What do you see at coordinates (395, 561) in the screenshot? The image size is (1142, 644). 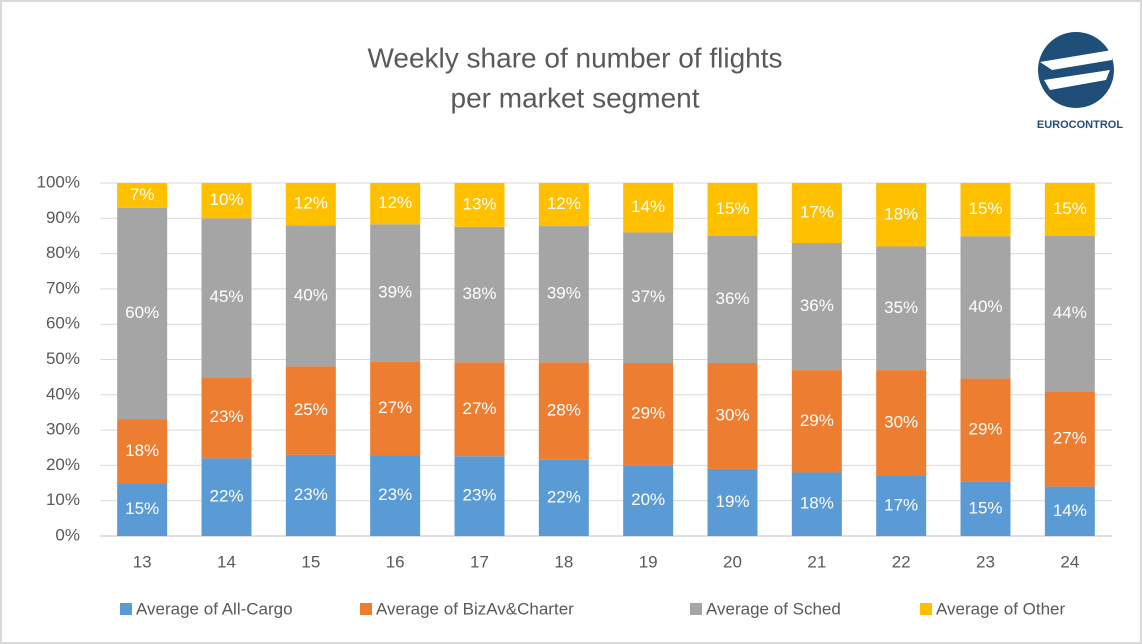 I see `x-tick-label: 16` at bounding box center [395, 561].